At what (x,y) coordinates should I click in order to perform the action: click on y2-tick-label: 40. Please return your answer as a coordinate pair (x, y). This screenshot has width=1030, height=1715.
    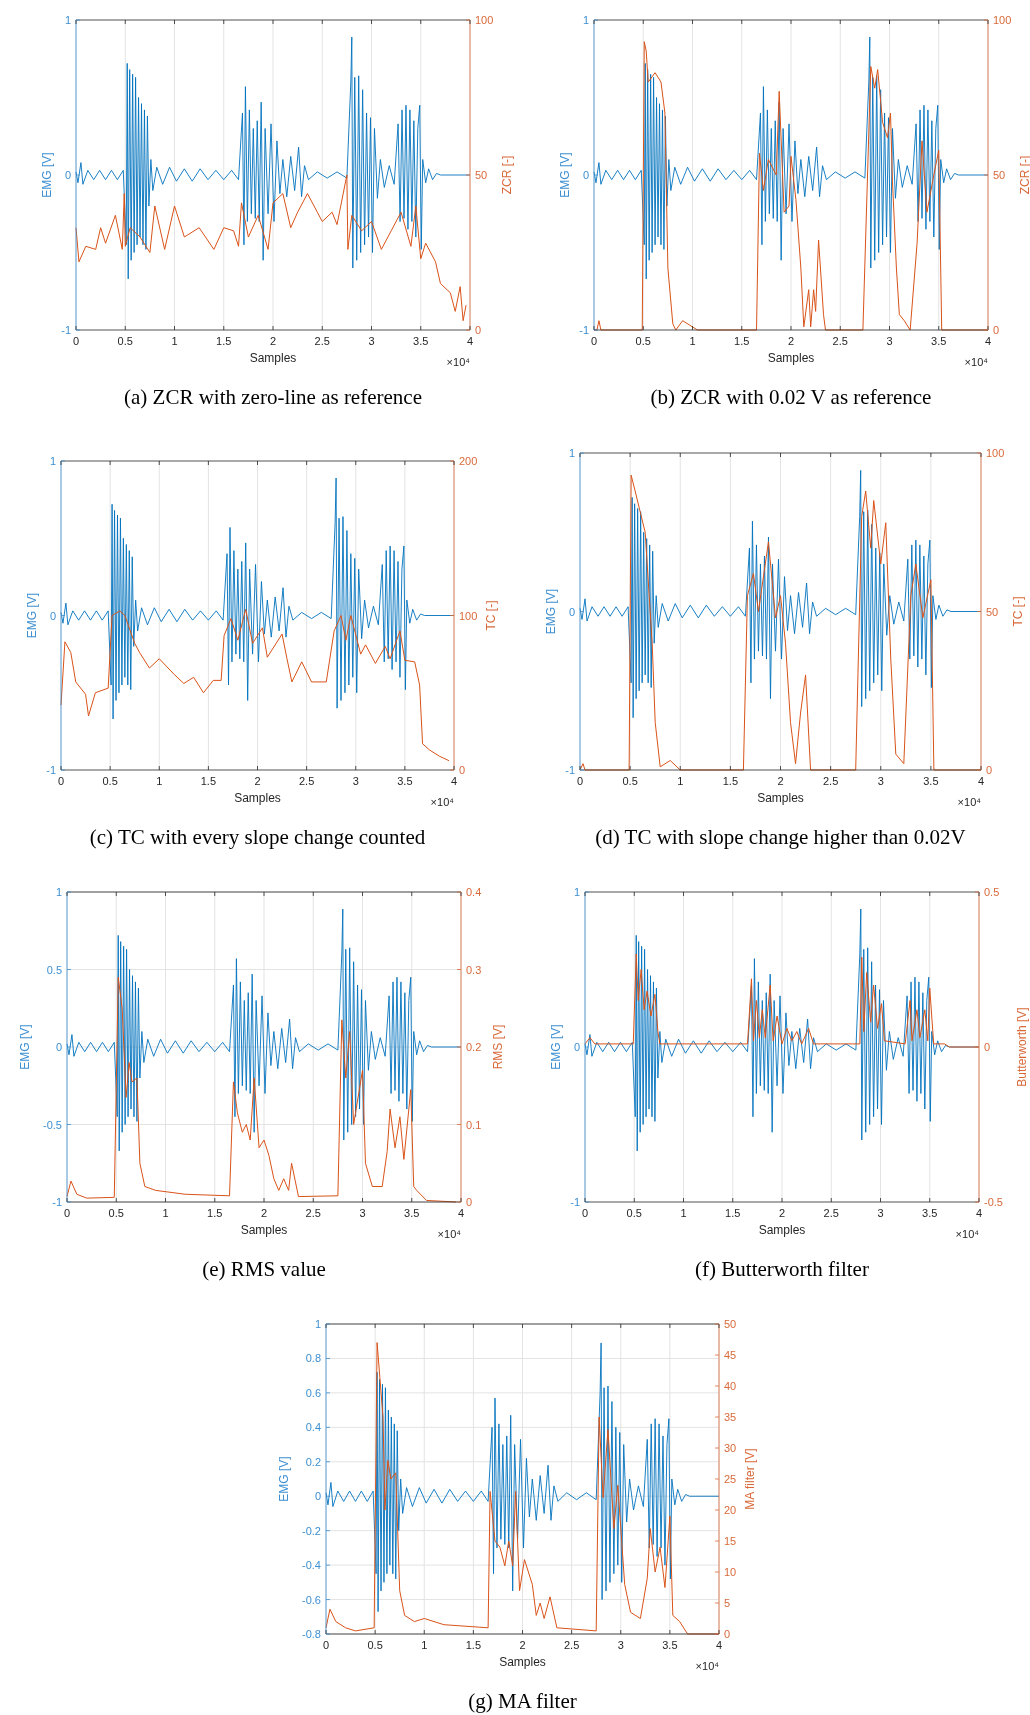
    Looking at the image, I should click on (730, 1386).